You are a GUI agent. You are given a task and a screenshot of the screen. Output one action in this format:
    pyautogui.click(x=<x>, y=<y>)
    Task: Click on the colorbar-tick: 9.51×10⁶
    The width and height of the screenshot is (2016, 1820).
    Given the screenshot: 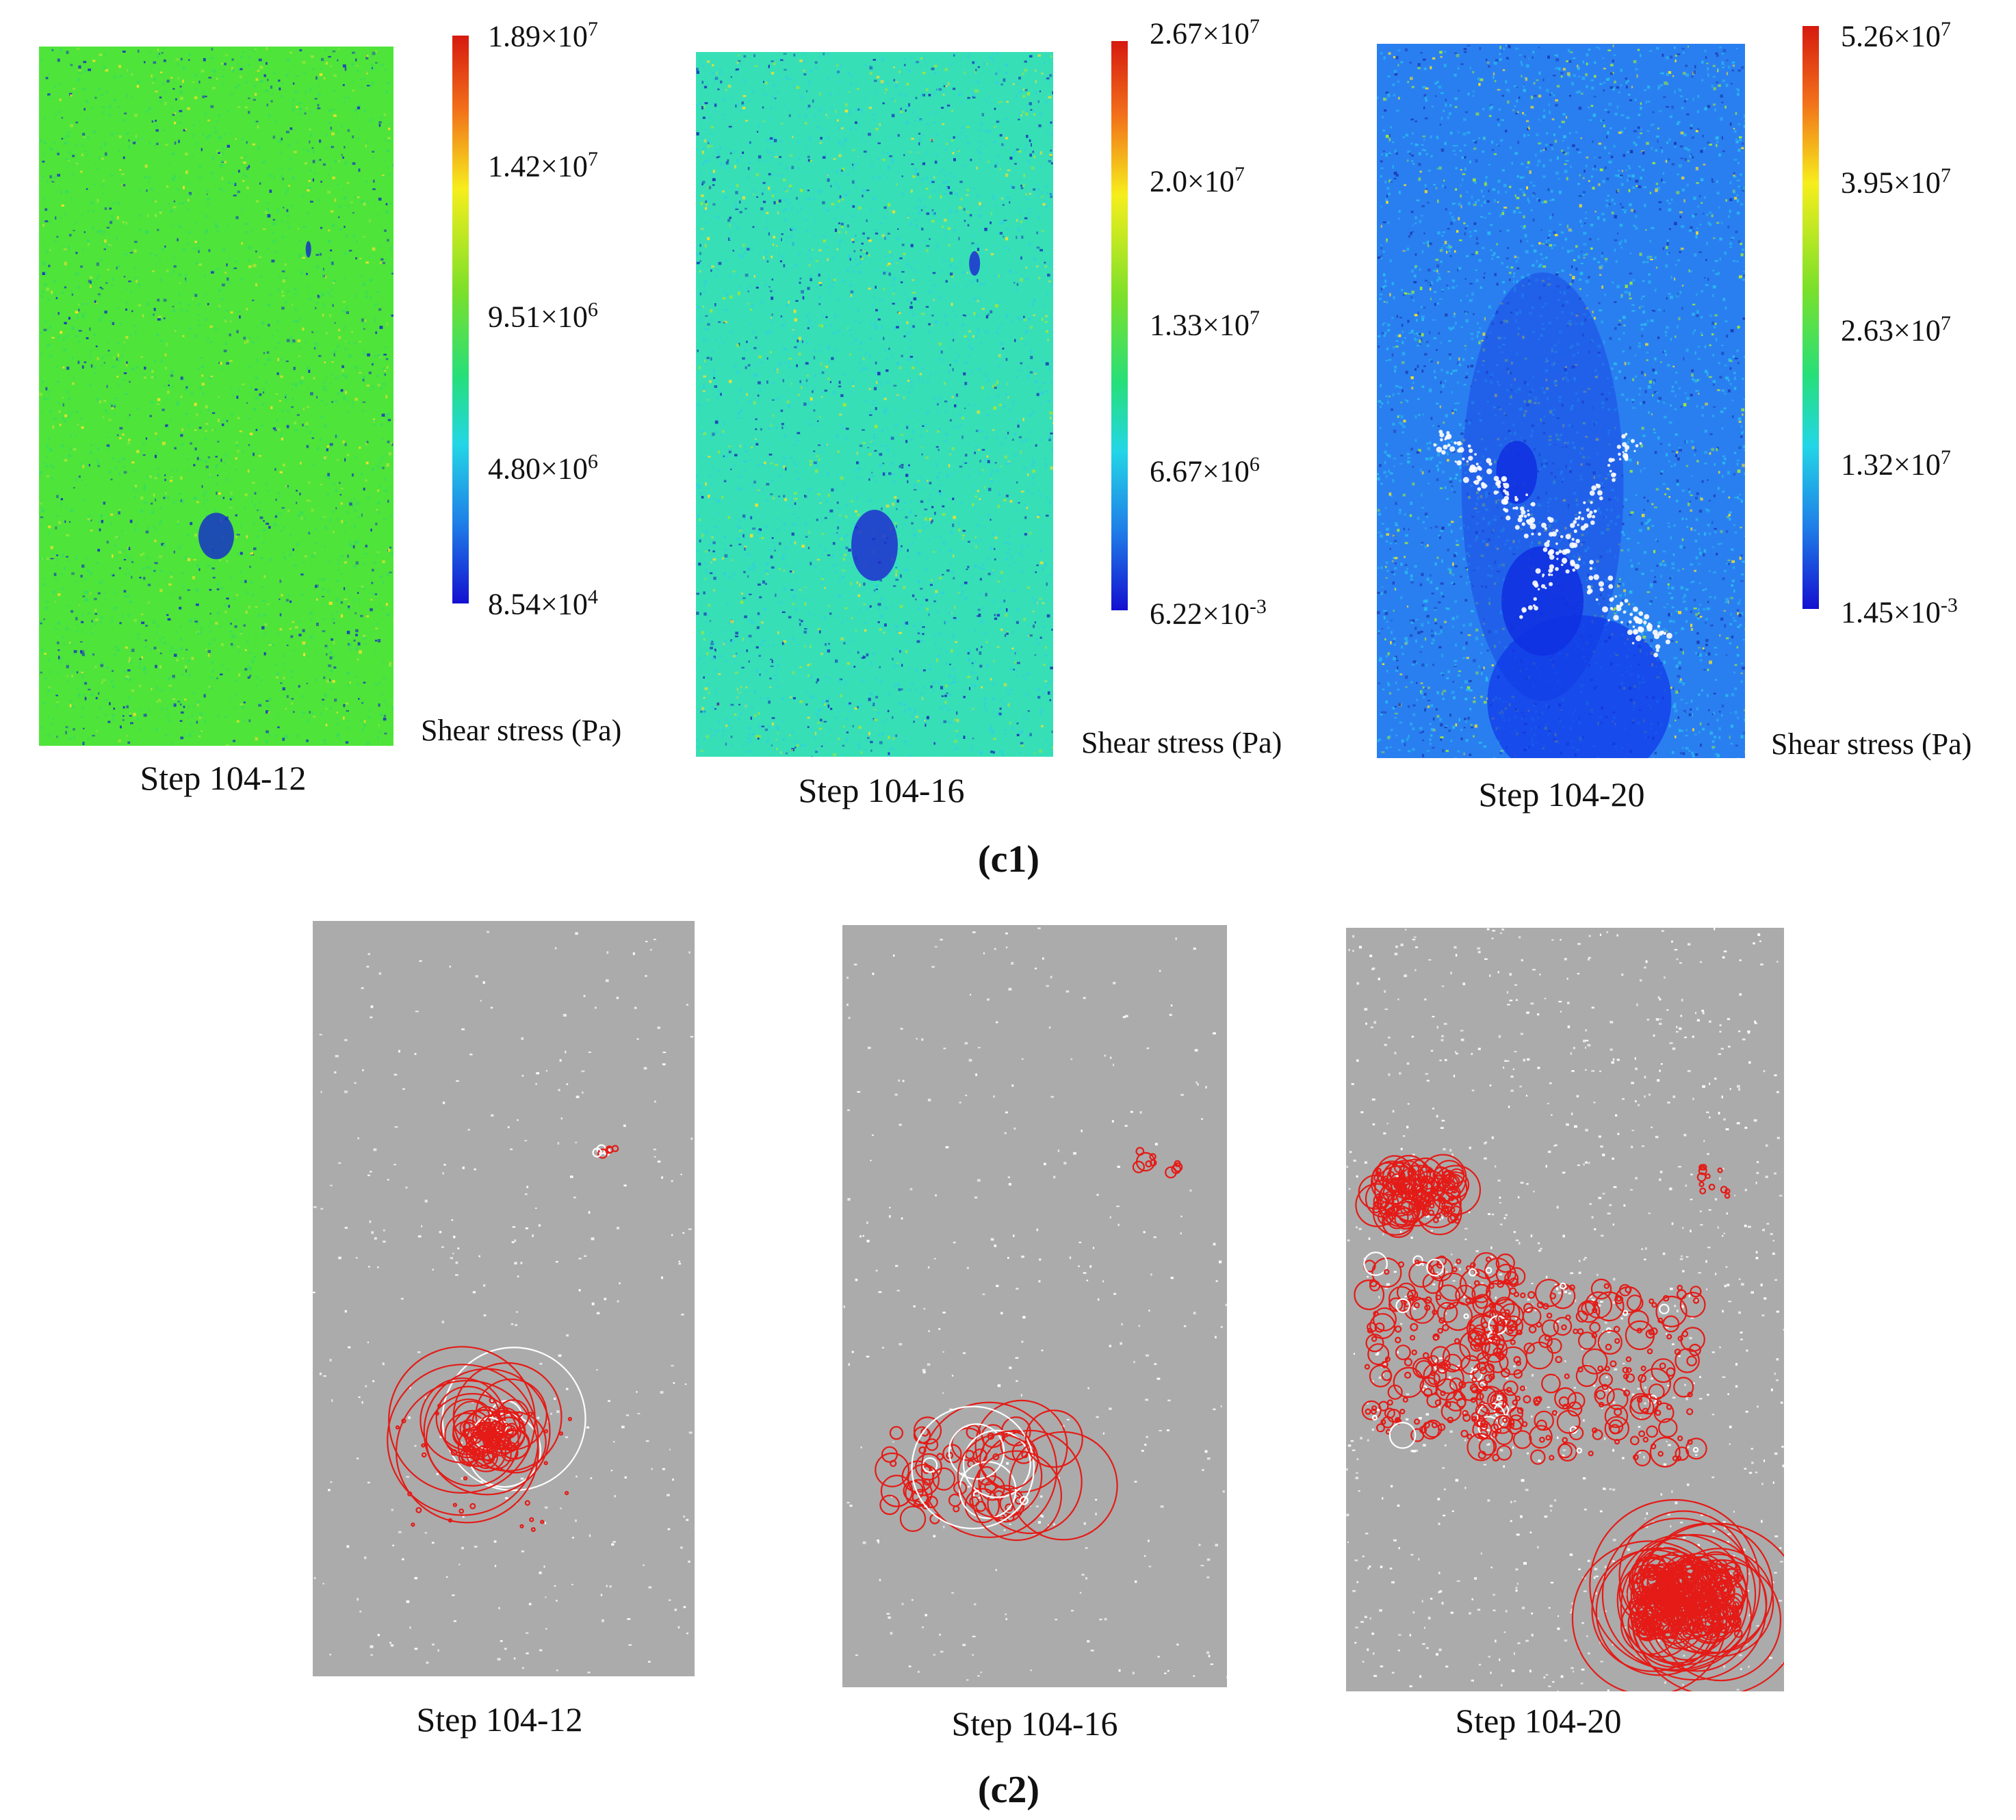 What is the action you would take?
    pyautogui.click(x=543, y=316)
    